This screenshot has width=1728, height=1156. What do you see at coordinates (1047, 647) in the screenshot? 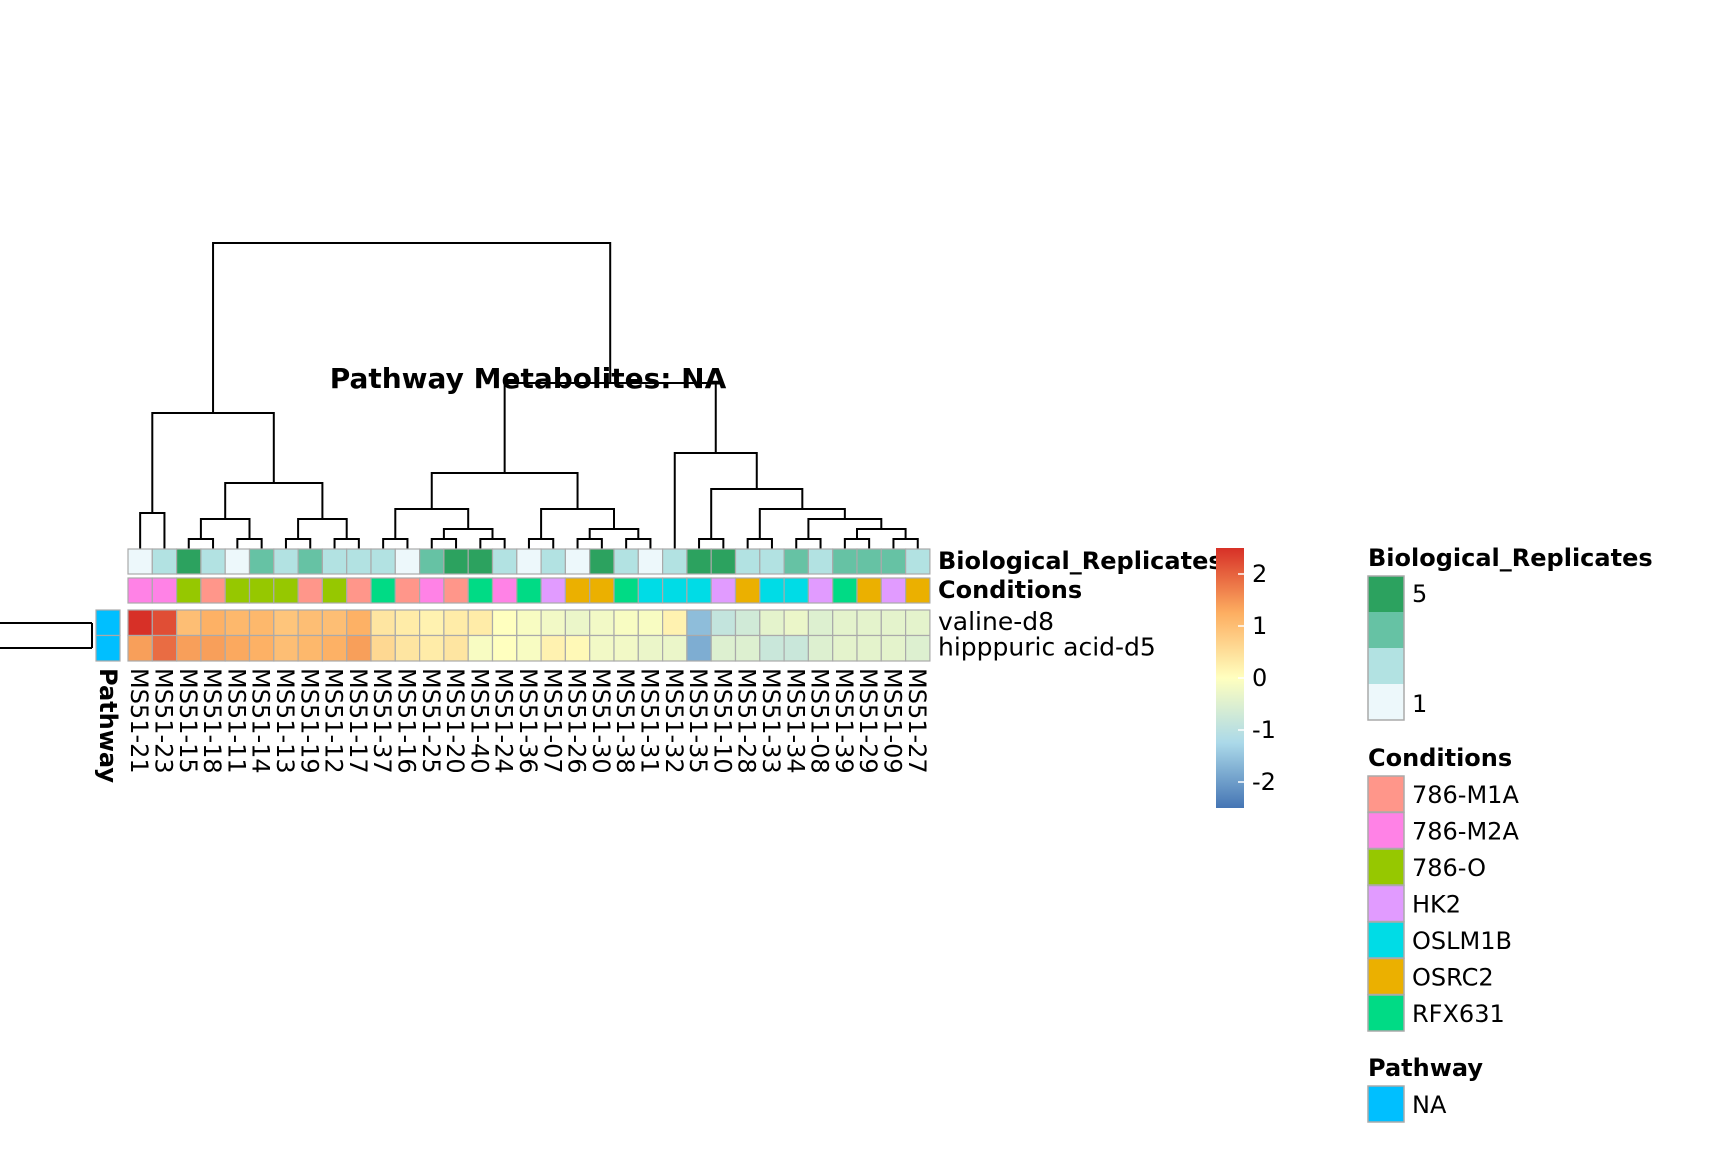
I see `row-label: hipppuric acid-d5` at bounding box center [1047, 647].